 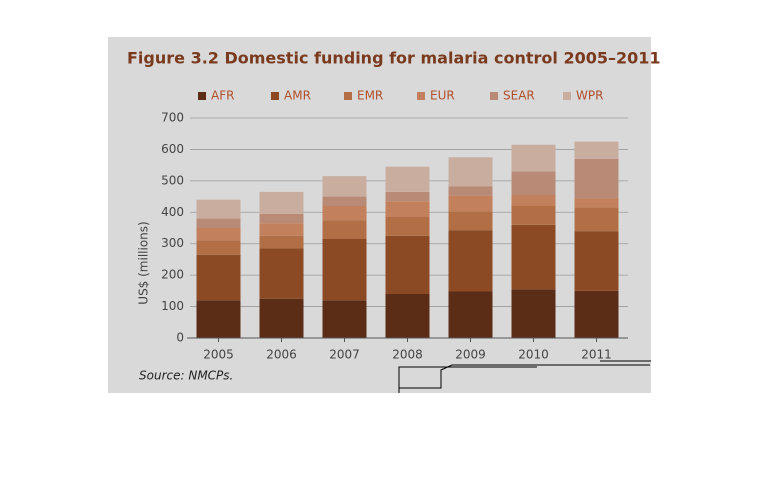 What do you see at coordinates (442, 96) in the screenshot?
I see `legend-label: EUR` at bounding box center [442, 96].